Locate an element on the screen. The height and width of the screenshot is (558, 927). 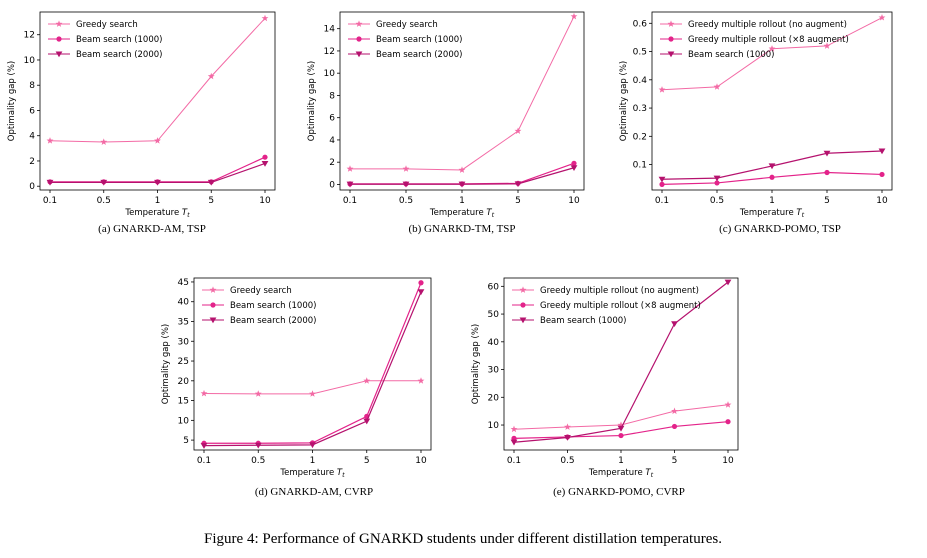
y-tick-label: 35 is located at coordinates (183, 322).